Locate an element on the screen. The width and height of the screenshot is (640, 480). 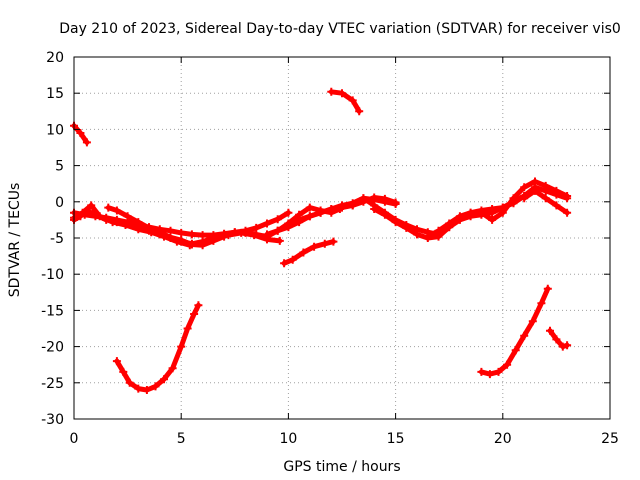
x-tick-label: 20 is located at coordinates (503, 439).